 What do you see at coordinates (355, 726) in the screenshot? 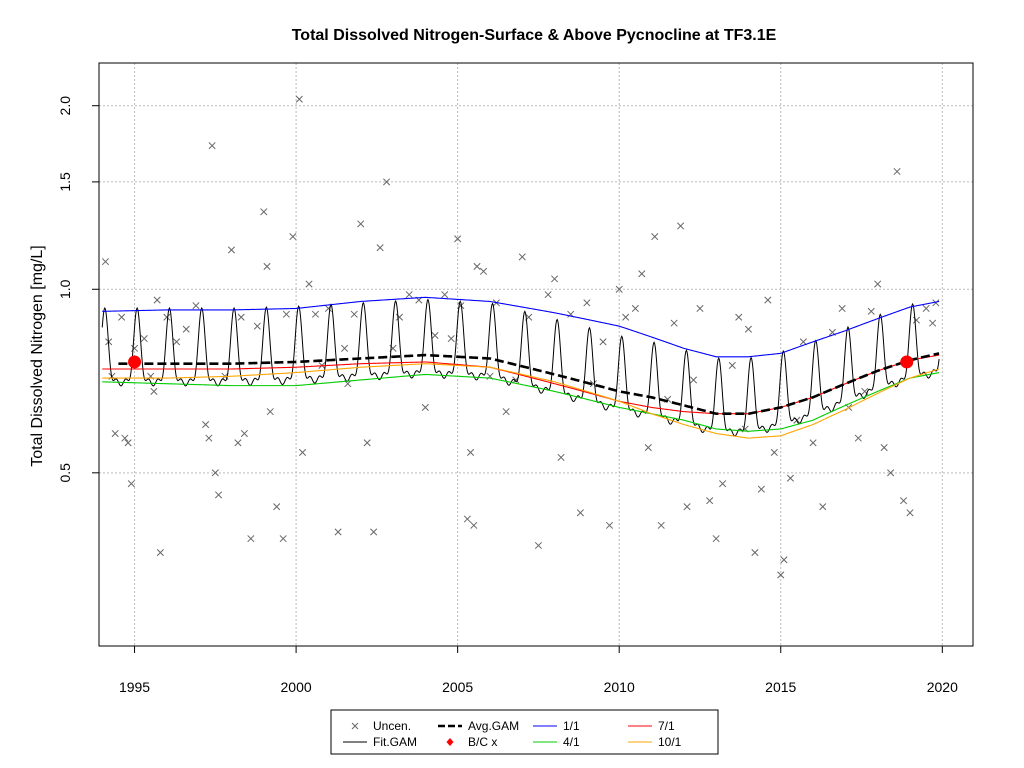
I see `legend-symbol` at bounding box center [355, 726].